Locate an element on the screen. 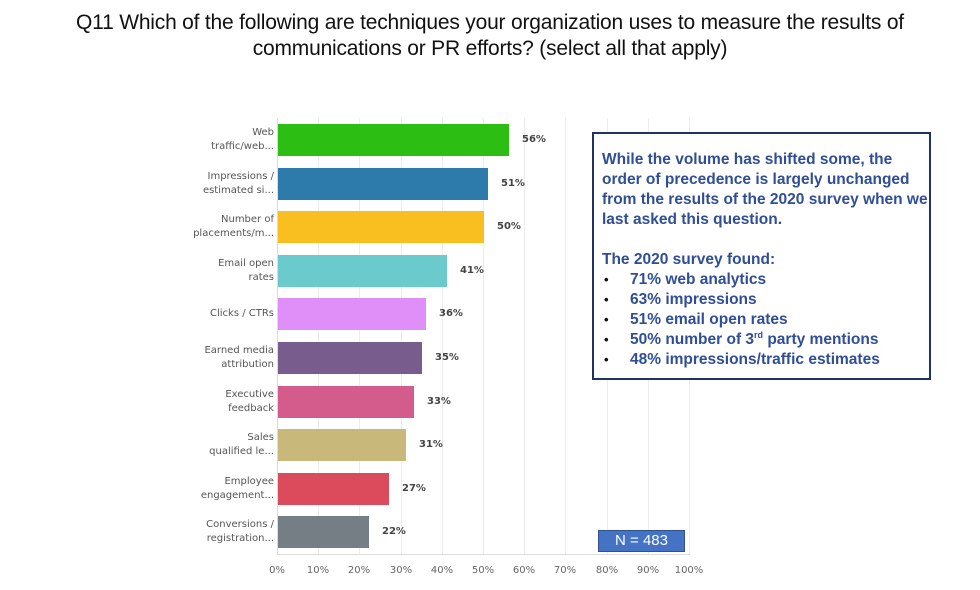  x-tick-label: 0% is located at coordinates (277, 570).